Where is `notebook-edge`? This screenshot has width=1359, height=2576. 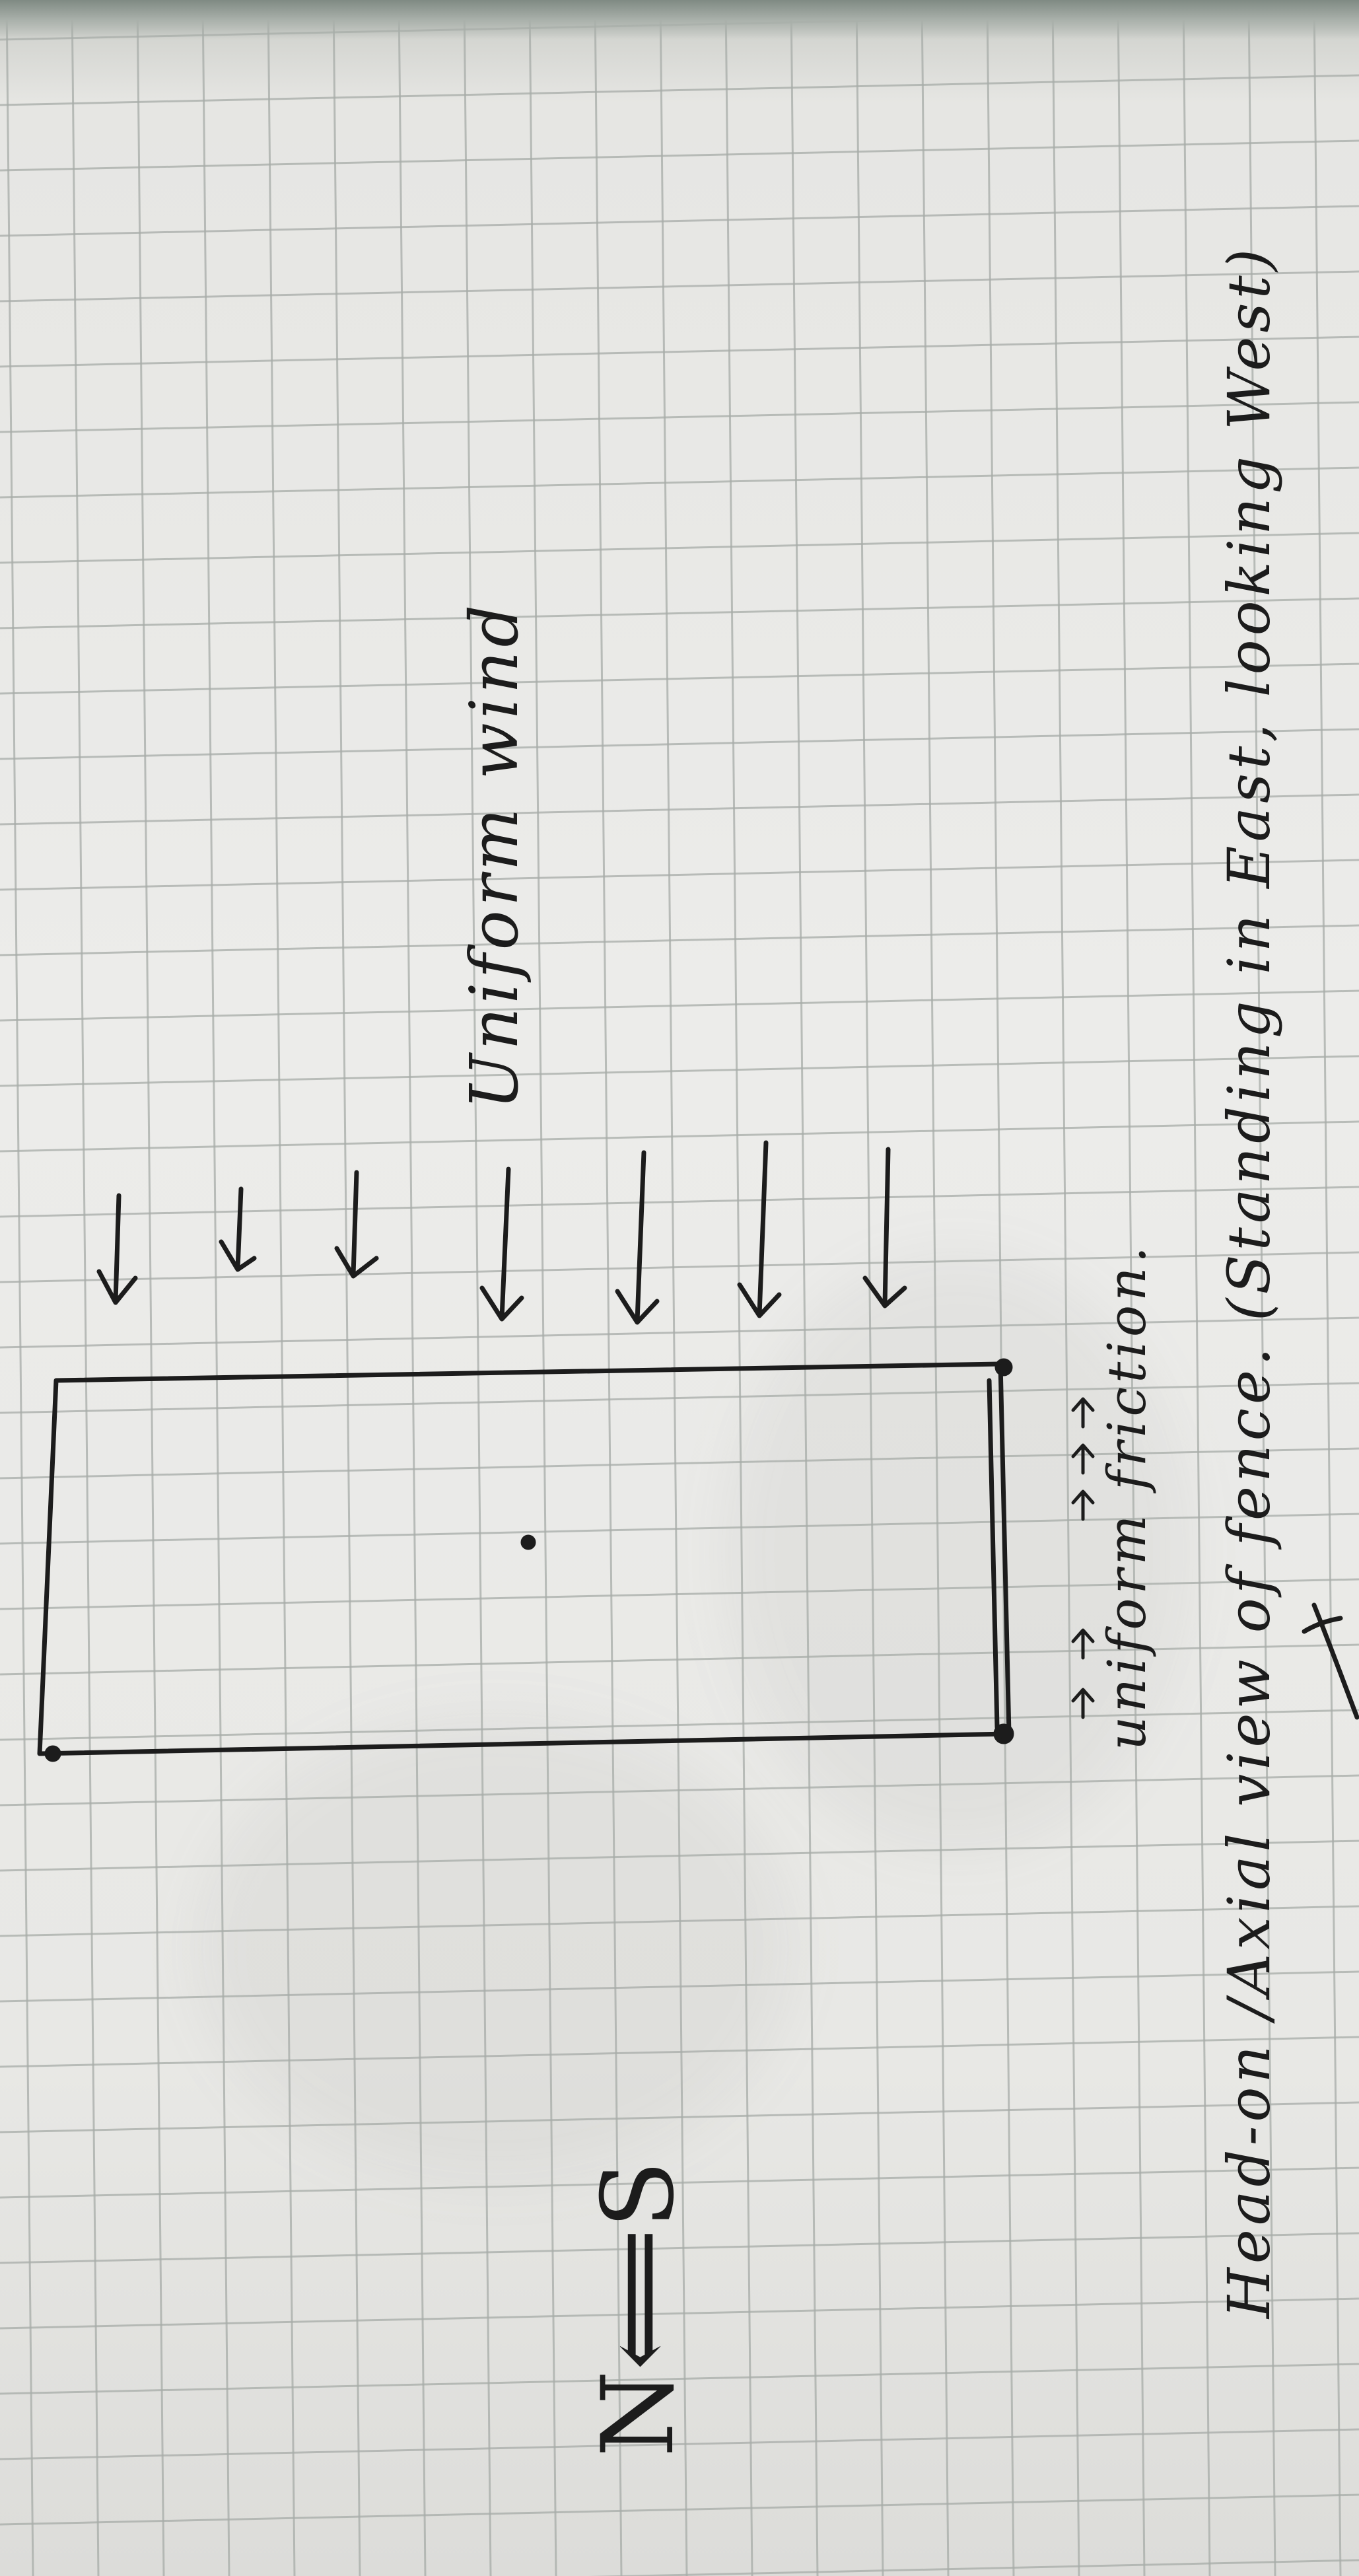
notebook-edge is located at coordinates (679, 20).